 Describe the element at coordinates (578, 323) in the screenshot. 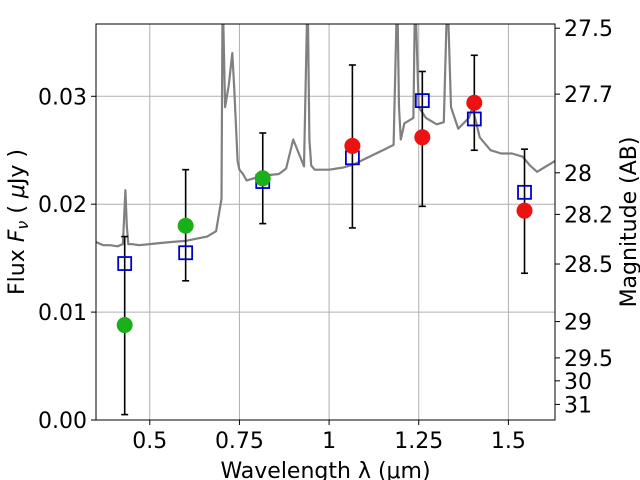

I see `right-tick-label: 29` at that location.